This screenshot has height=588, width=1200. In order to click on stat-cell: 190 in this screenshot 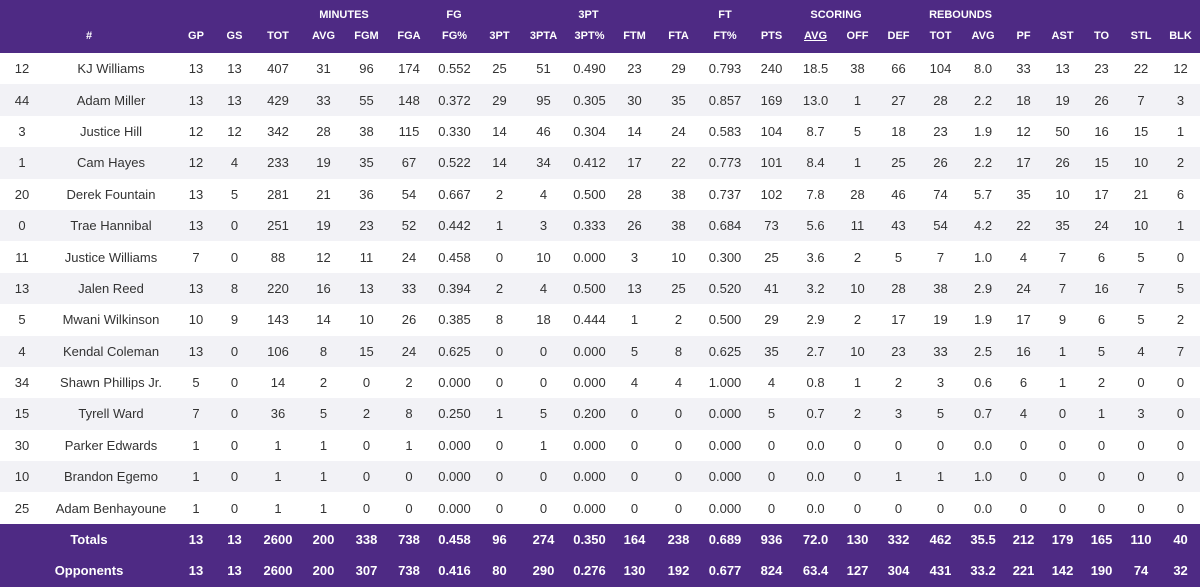, I will do `click(1102, 571)`.